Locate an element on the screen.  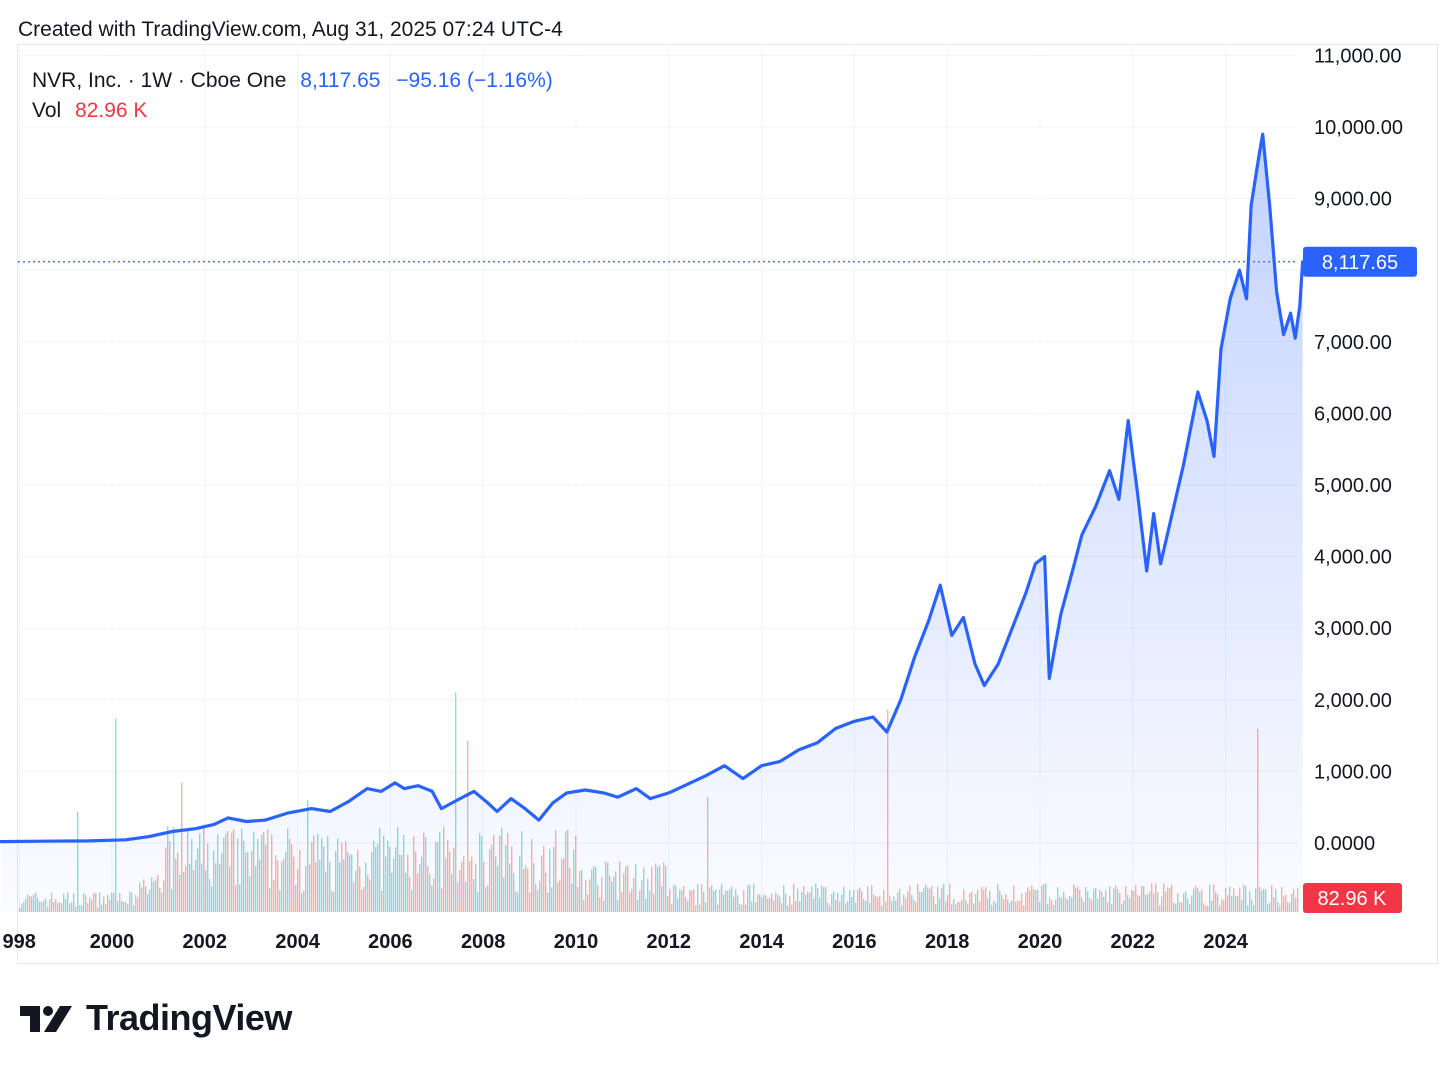
y-tick-label: 0.0000 is located at coordinates (1344, 844).